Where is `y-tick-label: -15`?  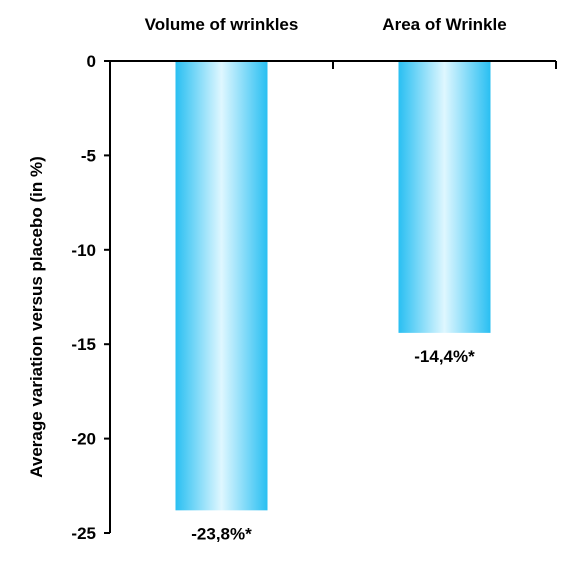 y-tick-label: -15 is located at coordinates (83, 344).